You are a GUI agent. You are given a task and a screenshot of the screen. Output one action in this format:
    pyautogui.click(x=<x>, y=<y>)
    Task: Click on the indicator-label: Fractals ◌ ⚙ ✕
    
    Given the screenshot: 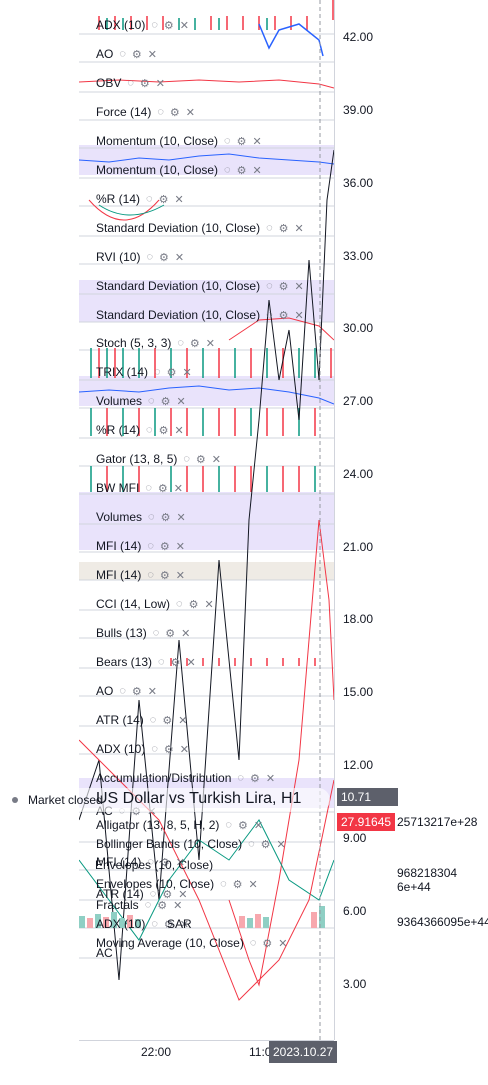 What is the action you would take?
    pyautogui.click(x=139, y=905)
    